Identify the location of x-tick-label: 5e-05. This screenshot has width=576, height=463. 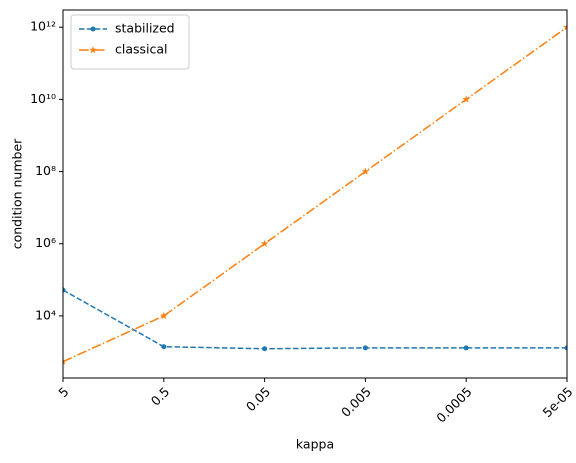
(557, 402).